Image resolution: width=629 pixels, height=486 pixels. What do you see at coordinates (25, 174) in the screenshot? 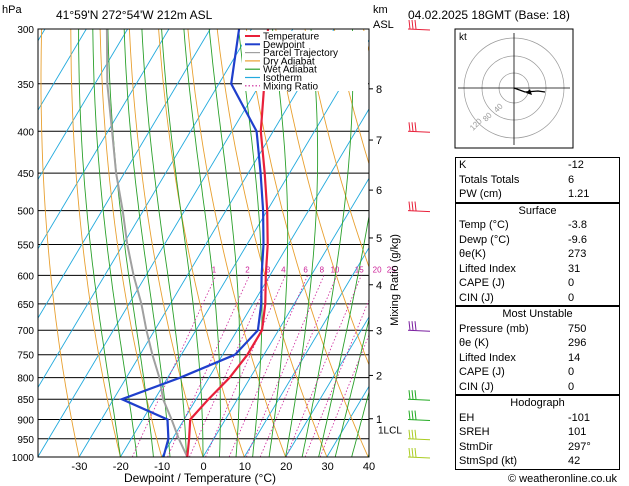
I see `pressure-tick-450: 450` at bounding box center [25, 174].